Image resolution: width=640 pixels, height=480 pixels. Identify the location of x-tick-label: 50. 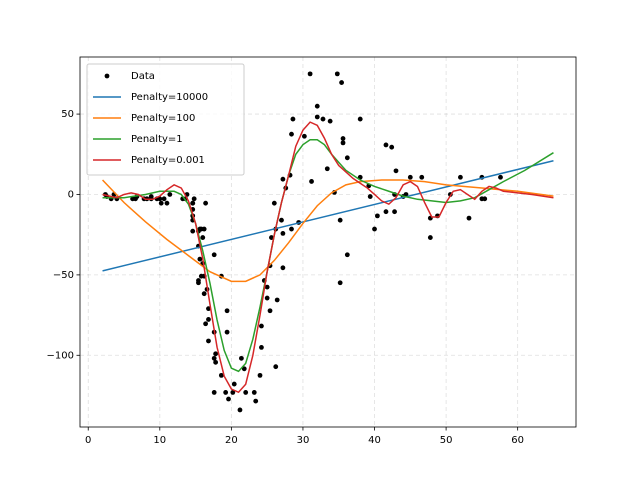
(446, 440).